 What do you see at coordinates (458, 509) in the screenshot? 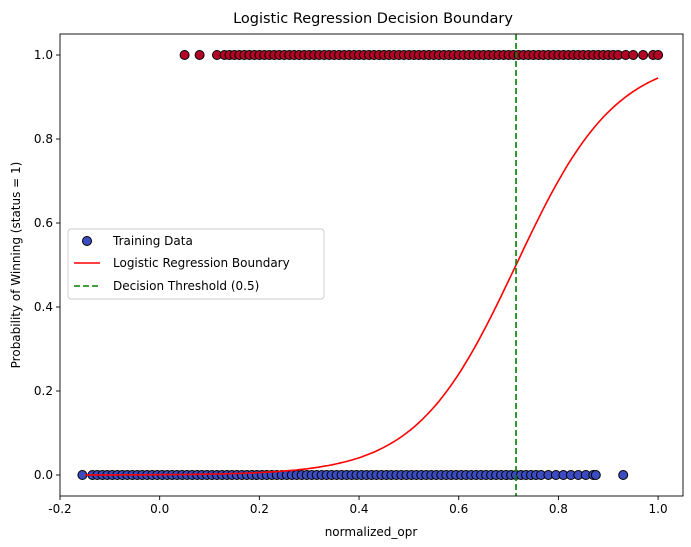
I see `x-tick-label: 0.6` at bounding box center [458, 509].